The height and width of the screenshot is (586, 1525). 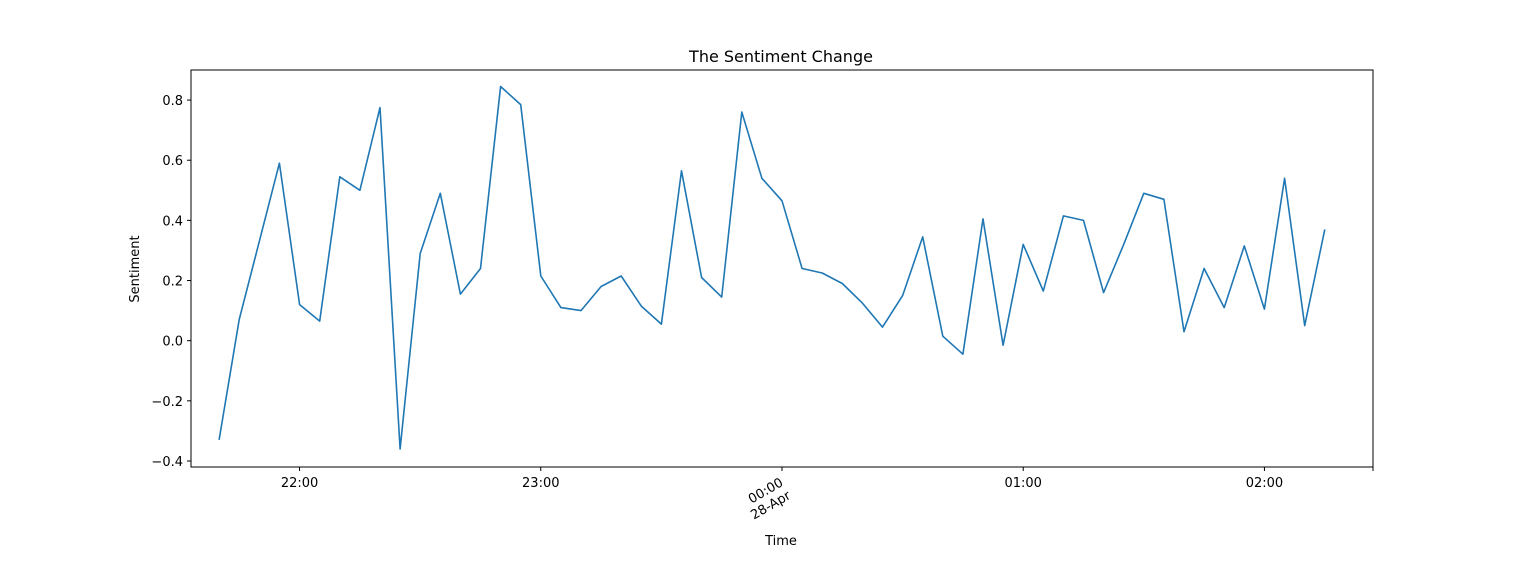 What do you see at coordinates (1022, 483) in the screenshot?
I see `x-tick-label: 01:00` at bounding box center [1022, 483].